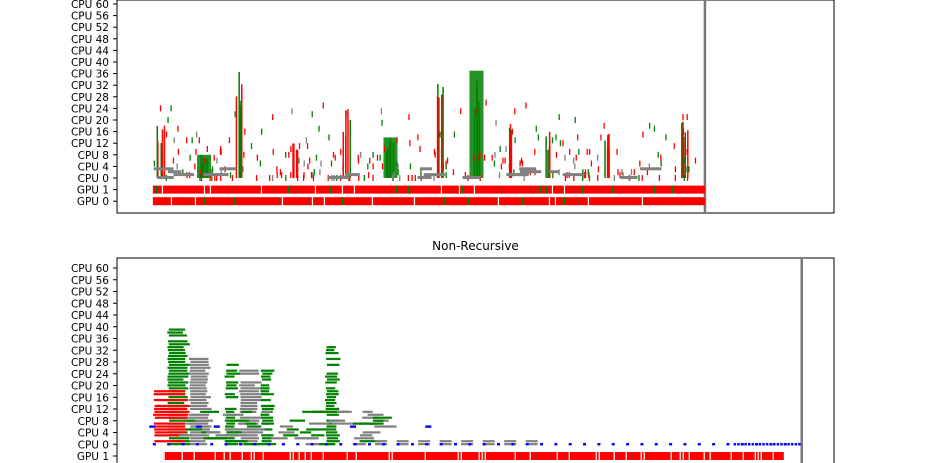 The image size is (927, 463). Describe the element at coordinates (90, 269) in the screenshot. I see `y-tick-label: CPU 60` at that location.